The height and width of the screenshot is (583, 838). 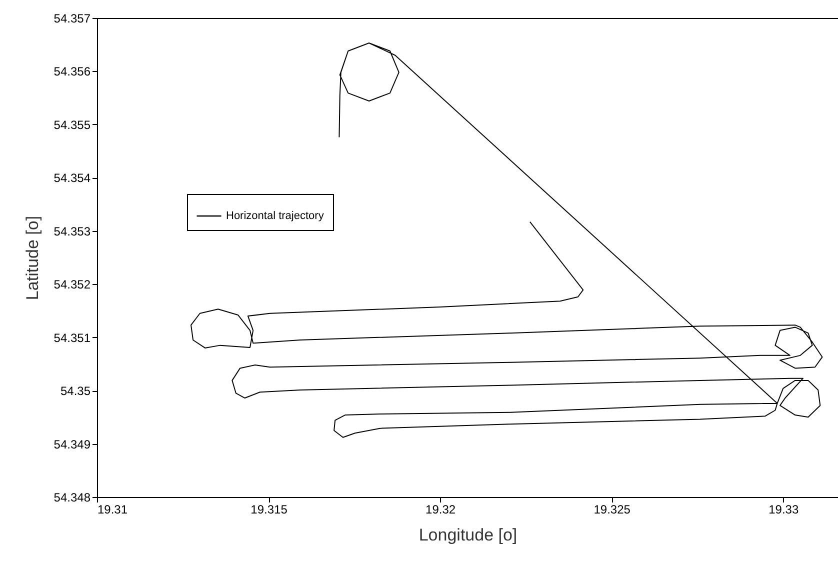 What do you see at coordinates (72, 497) in the screenshot?
I see `y-tick-label: 54.348` at bounding box center [72, 497].